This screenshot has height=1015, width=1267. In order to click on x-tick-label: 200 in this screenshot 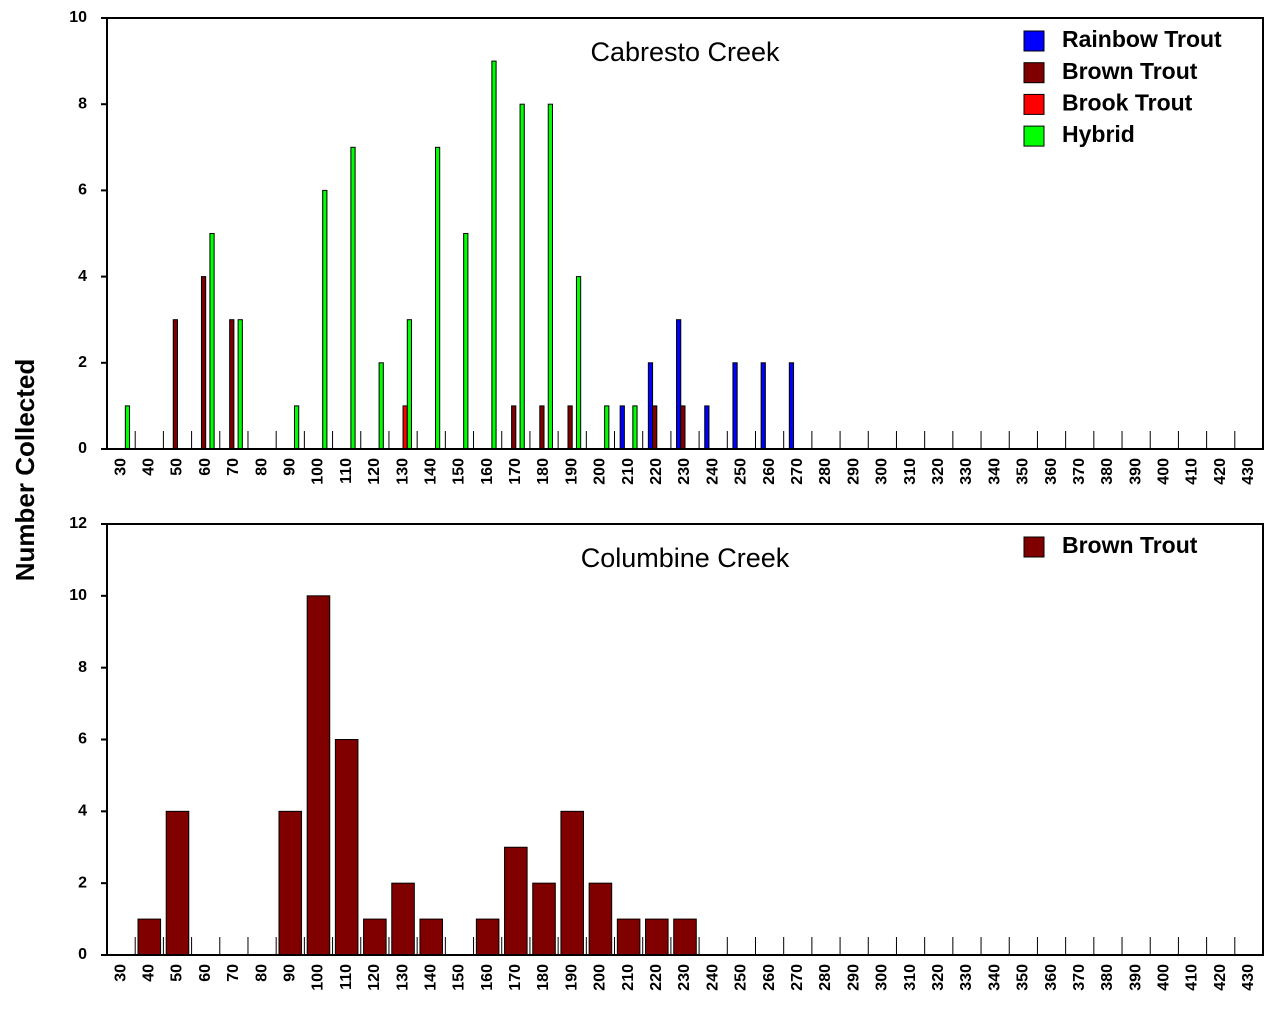, I will do `click(600, 977)`.